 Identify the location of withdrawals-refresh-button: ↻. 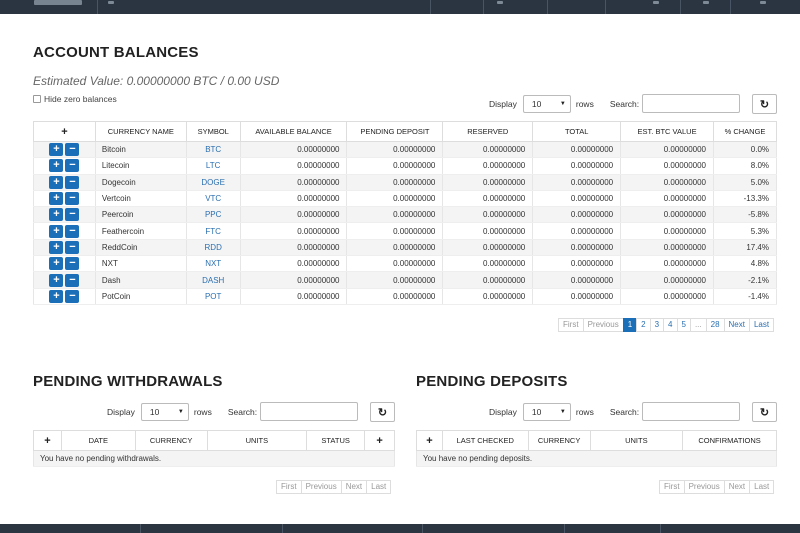
(382, 412).